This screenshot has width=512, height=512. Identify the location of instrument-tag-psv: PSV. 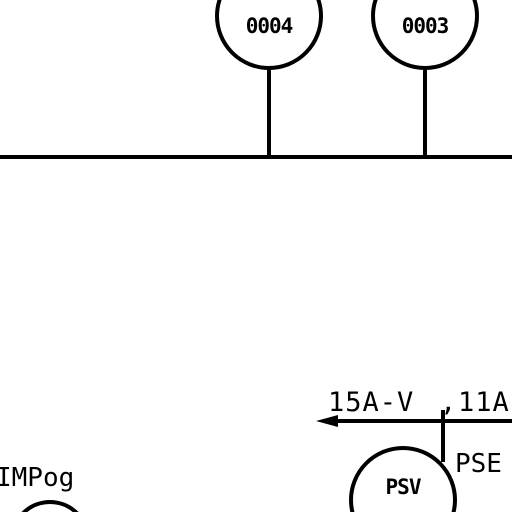
(404, 487).